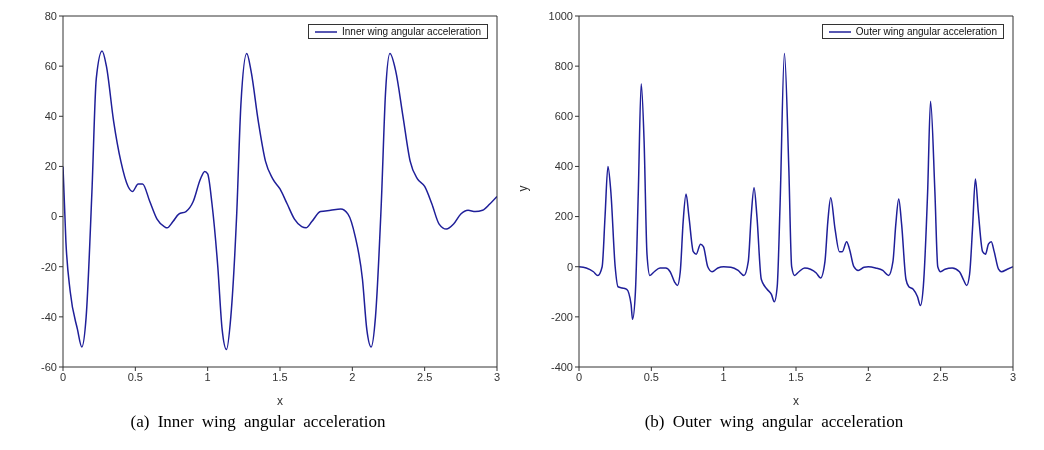 This screenshot has width=1044, height=450. I want to click on y-tick-label: 40, so click(50, 116).